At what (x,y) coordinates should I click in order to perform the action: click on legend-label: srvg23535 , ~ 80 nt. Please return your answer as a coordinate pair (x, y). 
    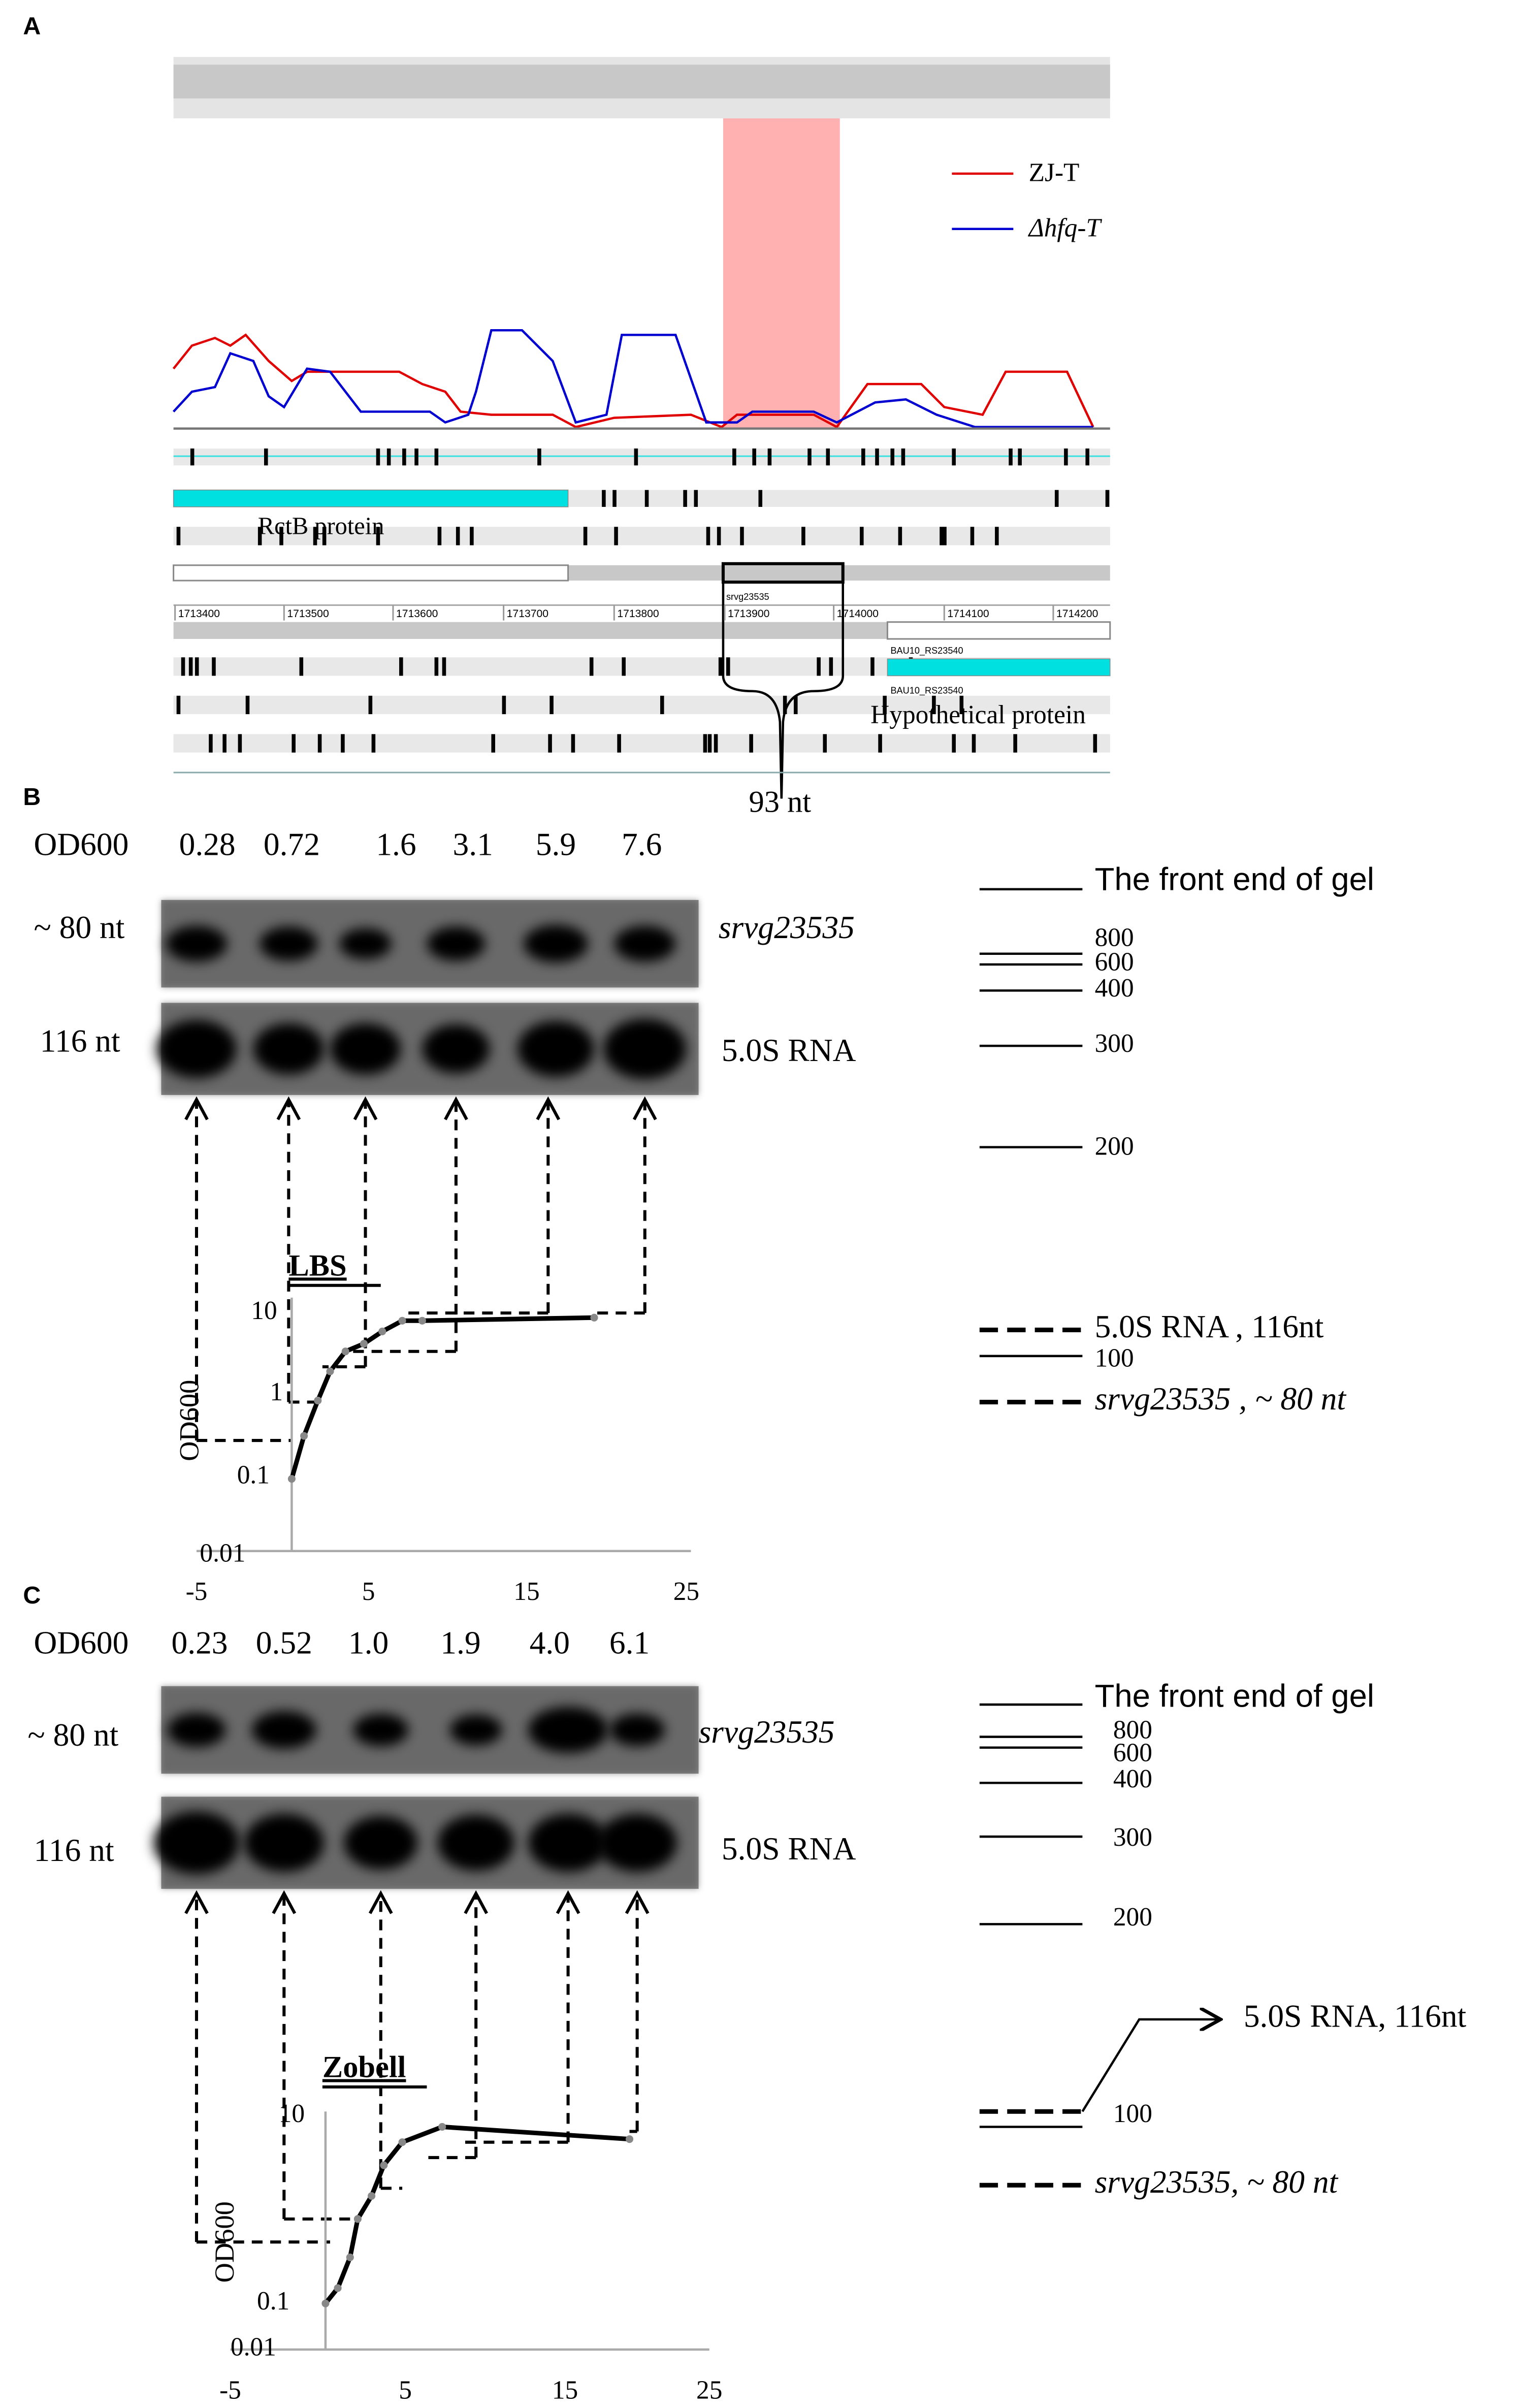
    Looking at the image, I should click on (1221, 1398).